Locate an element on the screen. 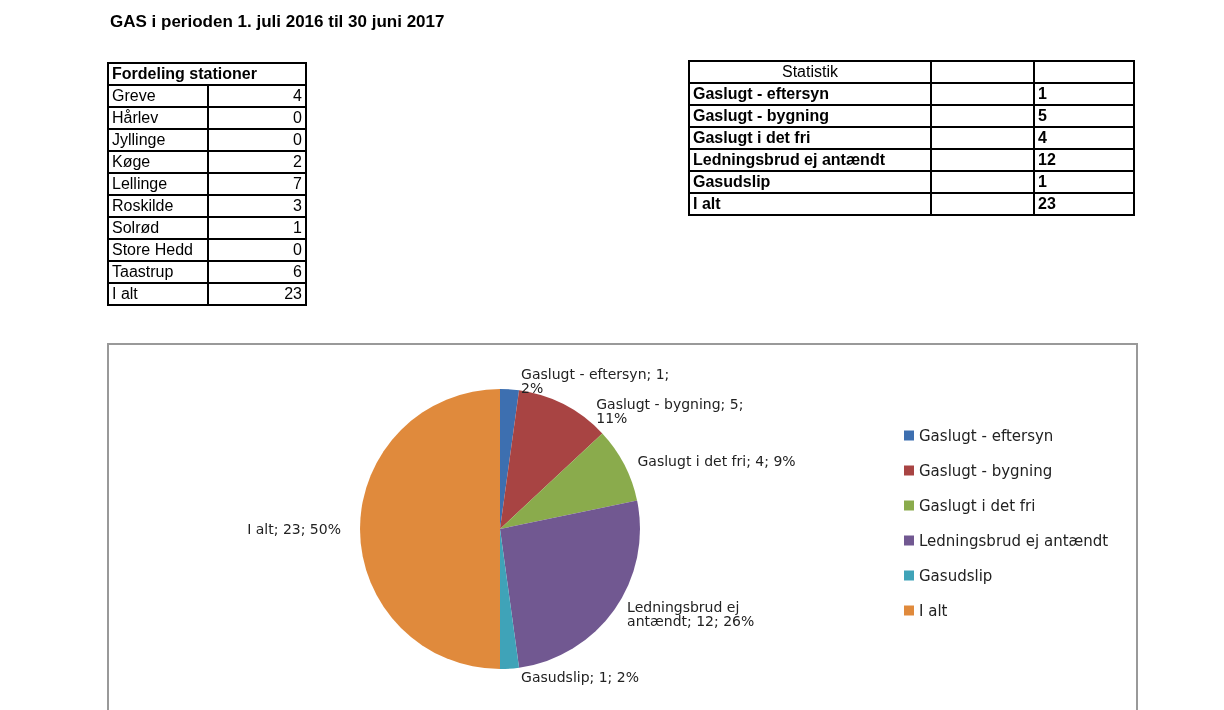  category-label: Køge is located at coordinates (158, 162).